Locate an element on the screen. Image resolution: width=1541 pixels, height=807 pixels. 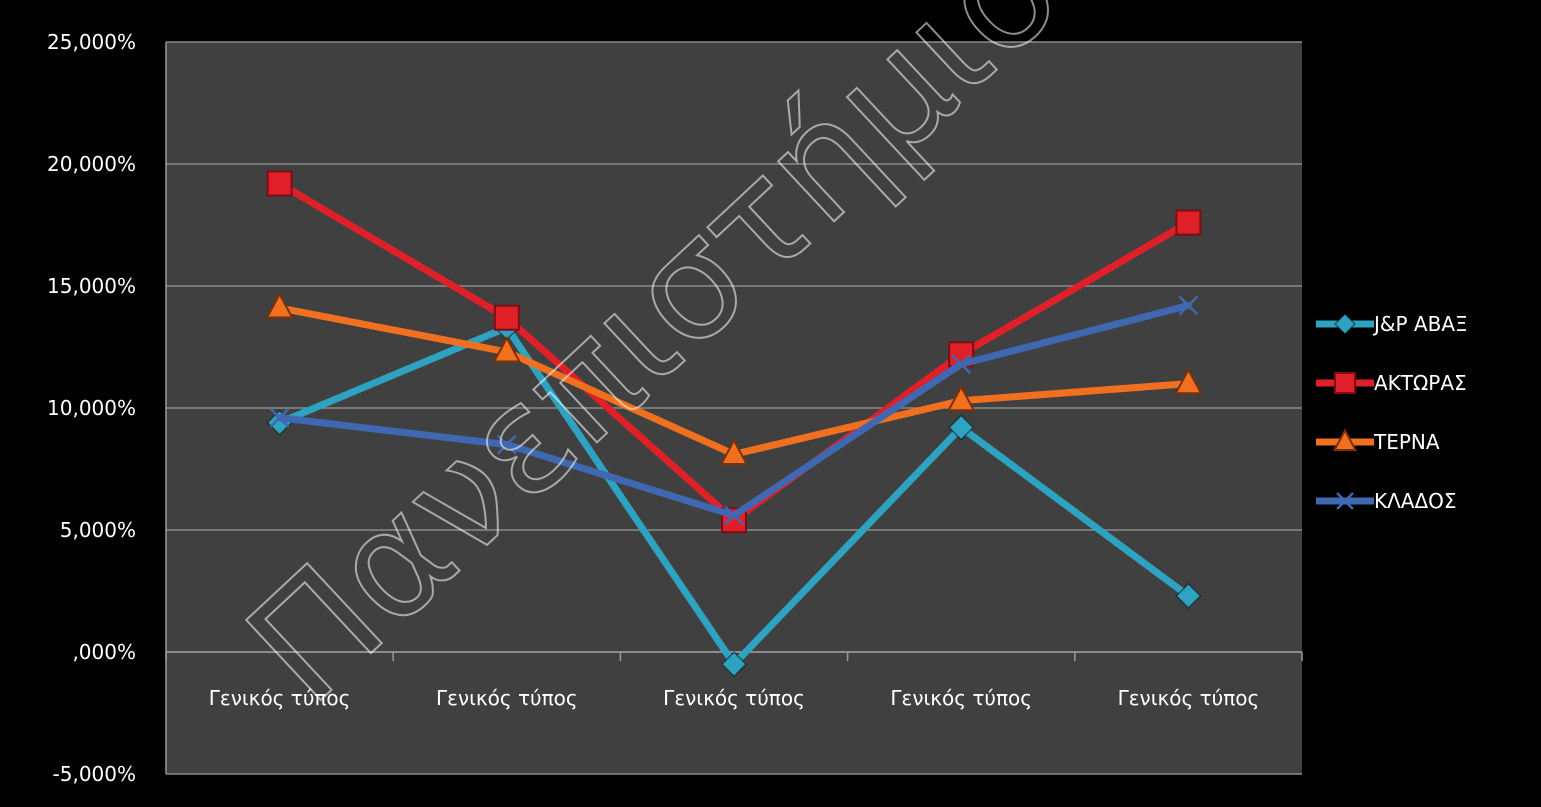
legend-item: J&P ΑΒΑΞ is located at coordinates (1392, 324).